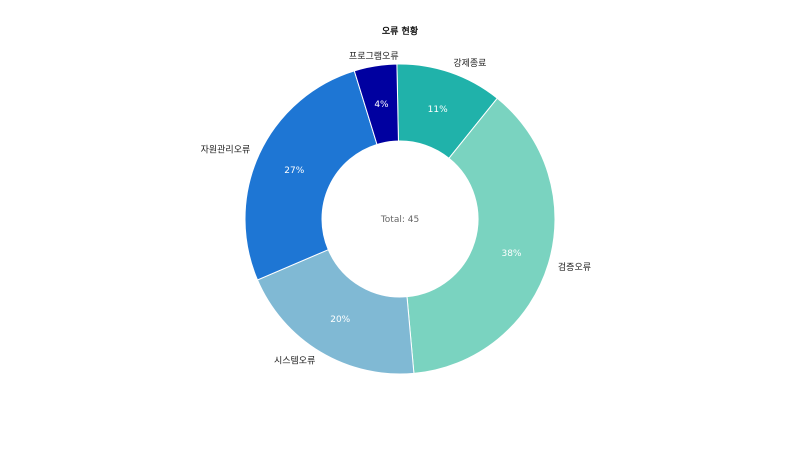 The width and height of the screenshot is (800, 450). What do you see at coordinates (400, 31) in the screenshot?
I see `chart-title: 오류 현황` at bounding box center [400, 31].